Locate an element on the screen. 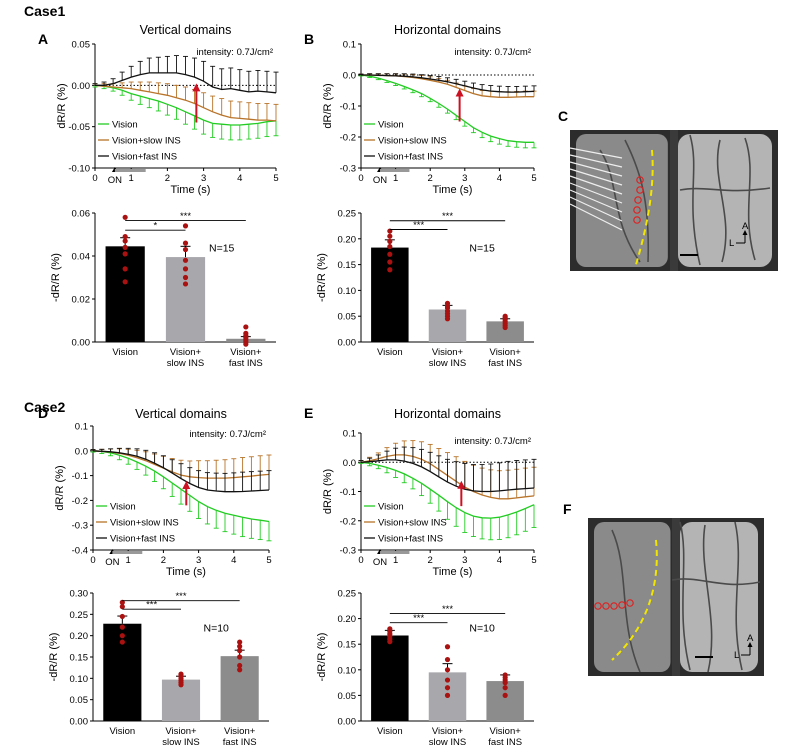 The width and height of the screenshot is (806, 753). x-tick-label: 5 is located at coordinates (268, 560).